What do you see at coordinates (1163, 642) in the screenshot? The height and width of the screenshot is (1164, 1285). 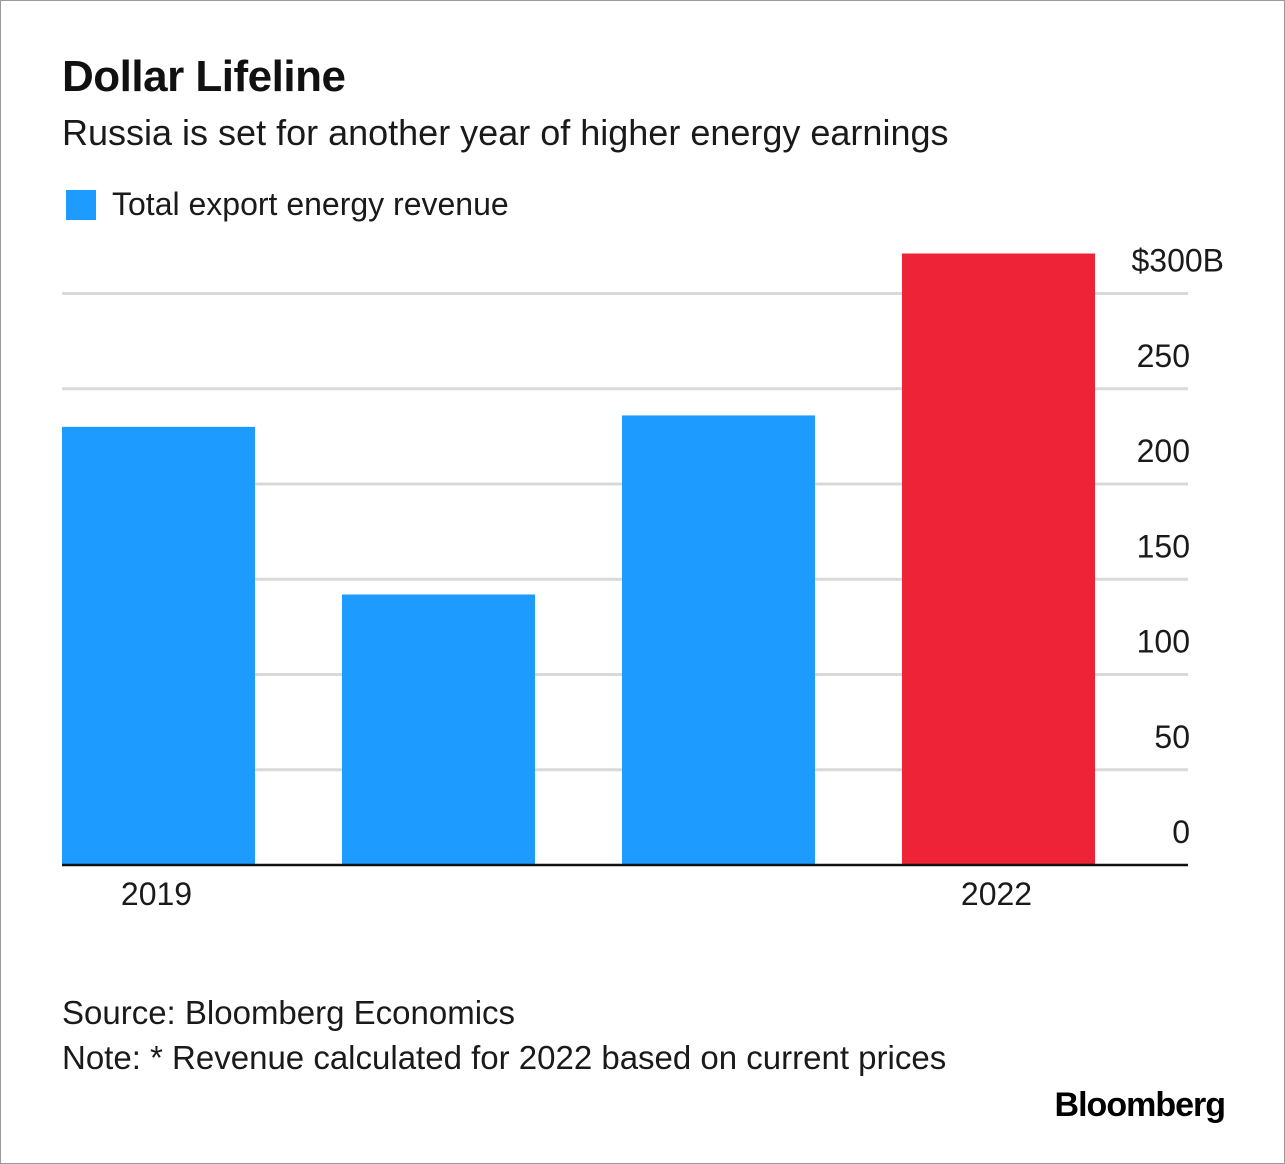 I see `y-tick-label: 100` at bounding box center [1163, 642].